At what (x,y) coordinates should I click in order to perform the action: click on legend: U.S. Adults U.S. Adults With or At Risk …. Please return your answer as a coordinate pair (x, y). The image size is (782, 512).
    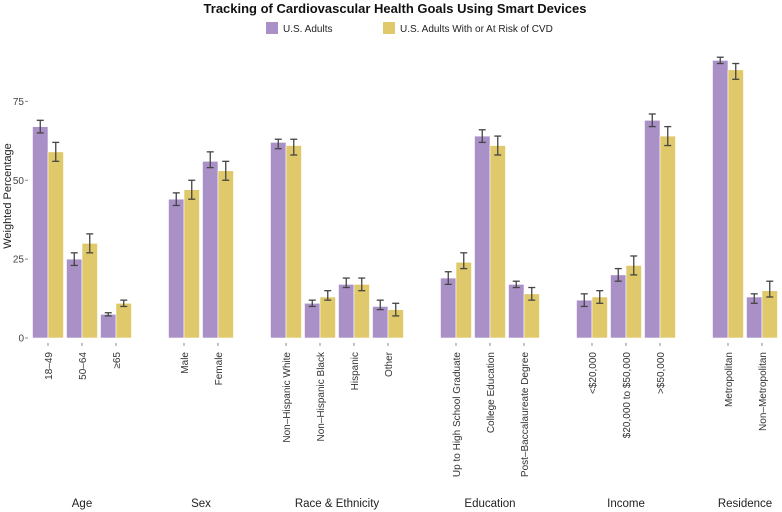
    Looking at the image, I should click on (409, 28).